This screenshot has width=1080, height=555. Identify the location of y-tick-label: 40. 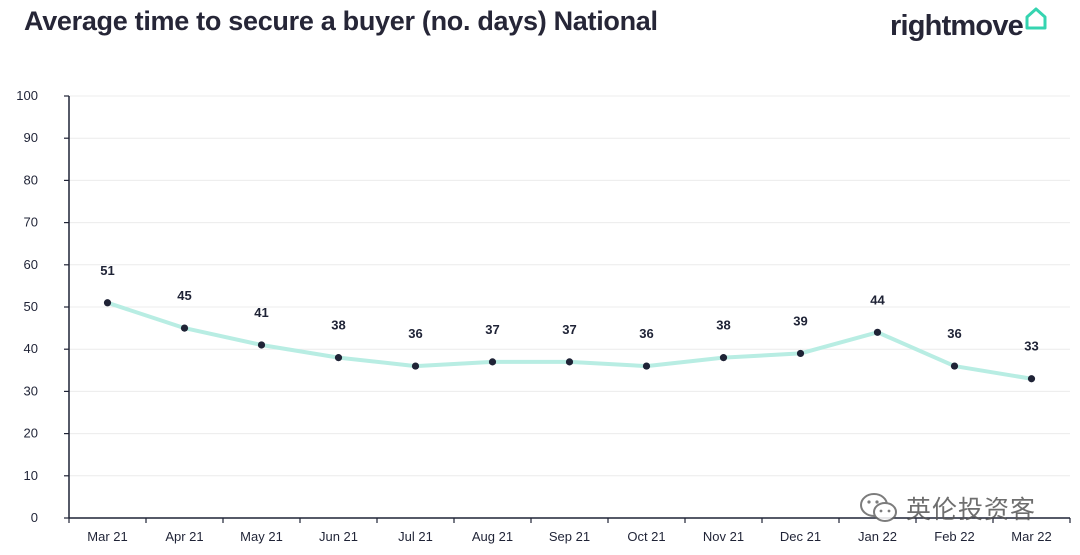
(31, 348).